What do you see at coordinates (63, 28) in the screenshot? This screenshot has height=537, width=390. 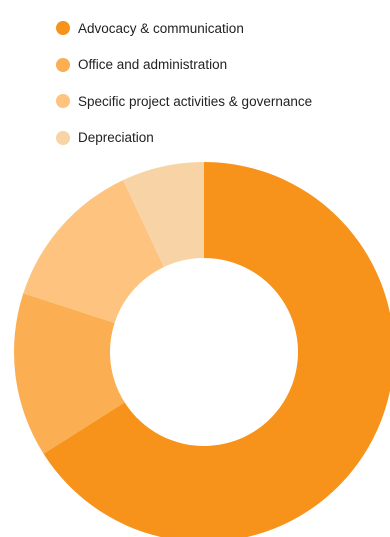 I see `legend-swatch-advocacy` at bounding box center [63, 28].